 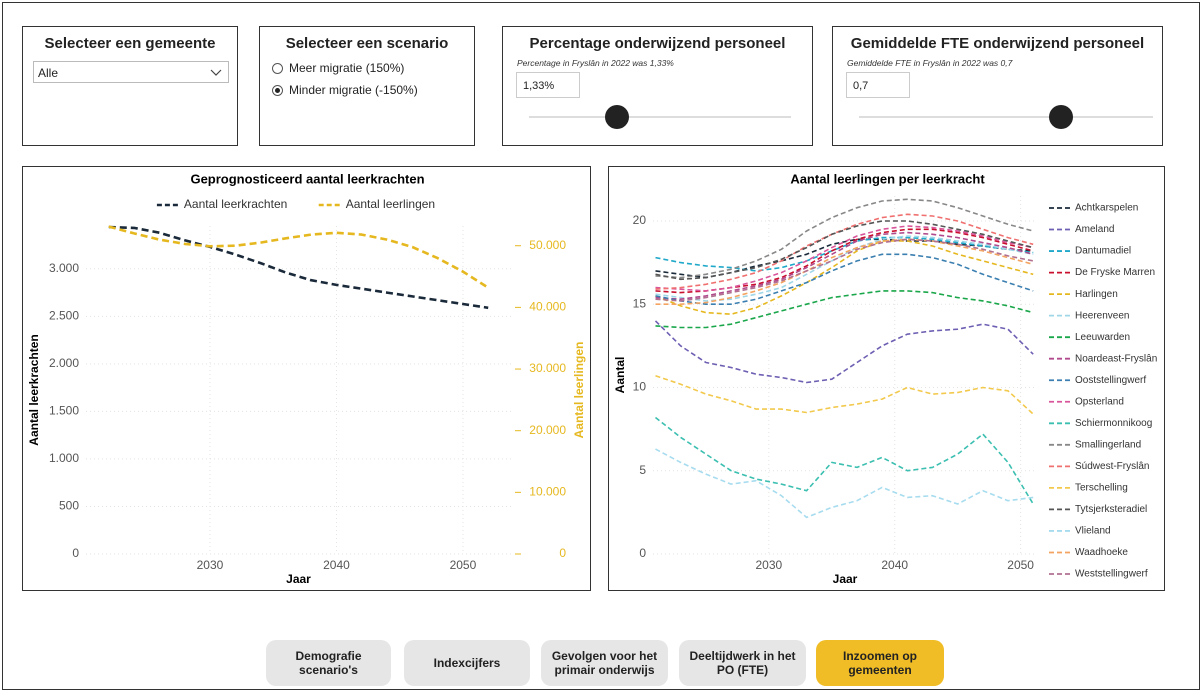 I want to click on legend-label: Waadhoeke, so click(x=1101, y=552).